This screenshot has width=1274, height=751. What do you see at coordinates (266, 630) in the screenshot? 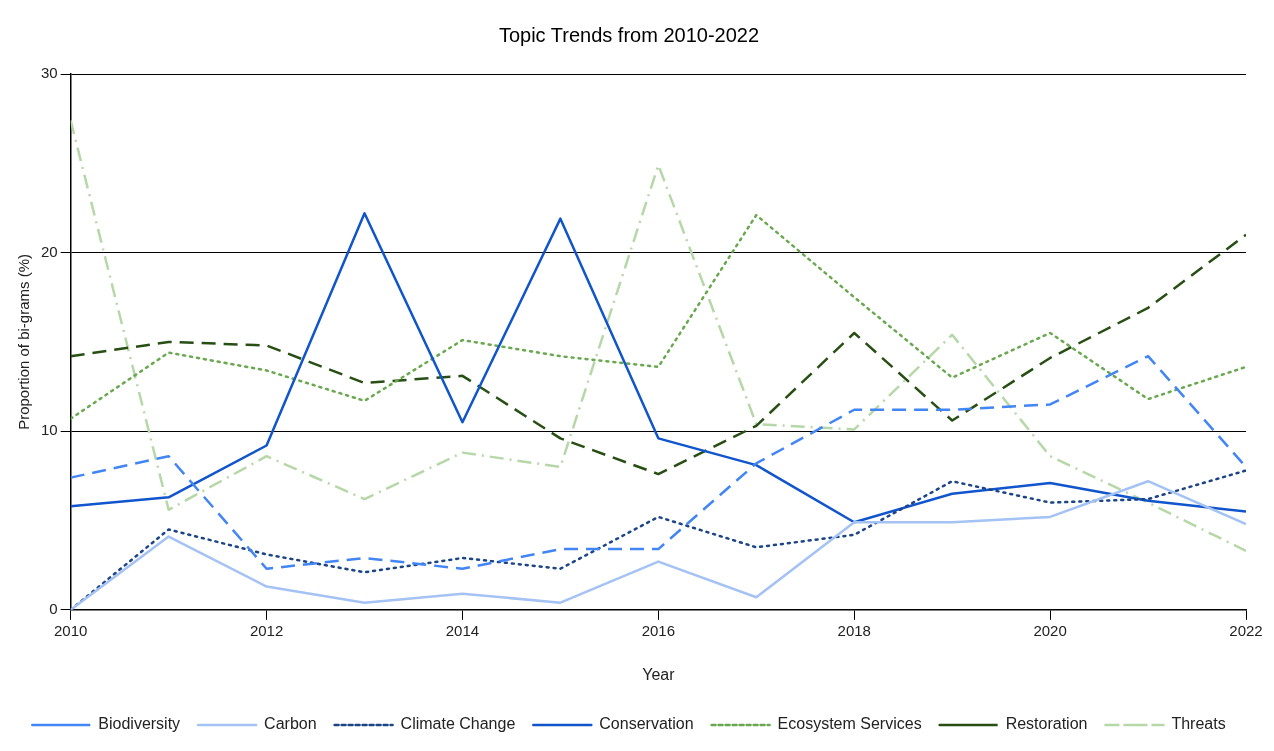
I see `x-tick-label: 2012` at bounding box center [266, 630].